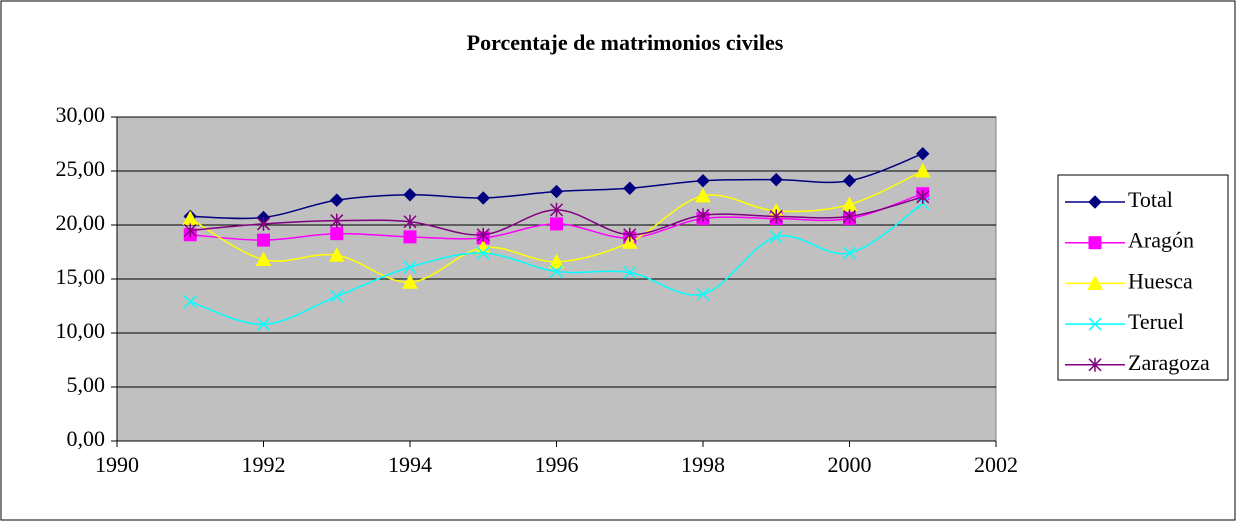  Describe the element at coordinates (1161, 240) in the screenshot. I see `legend-label: Aragón` at that location.